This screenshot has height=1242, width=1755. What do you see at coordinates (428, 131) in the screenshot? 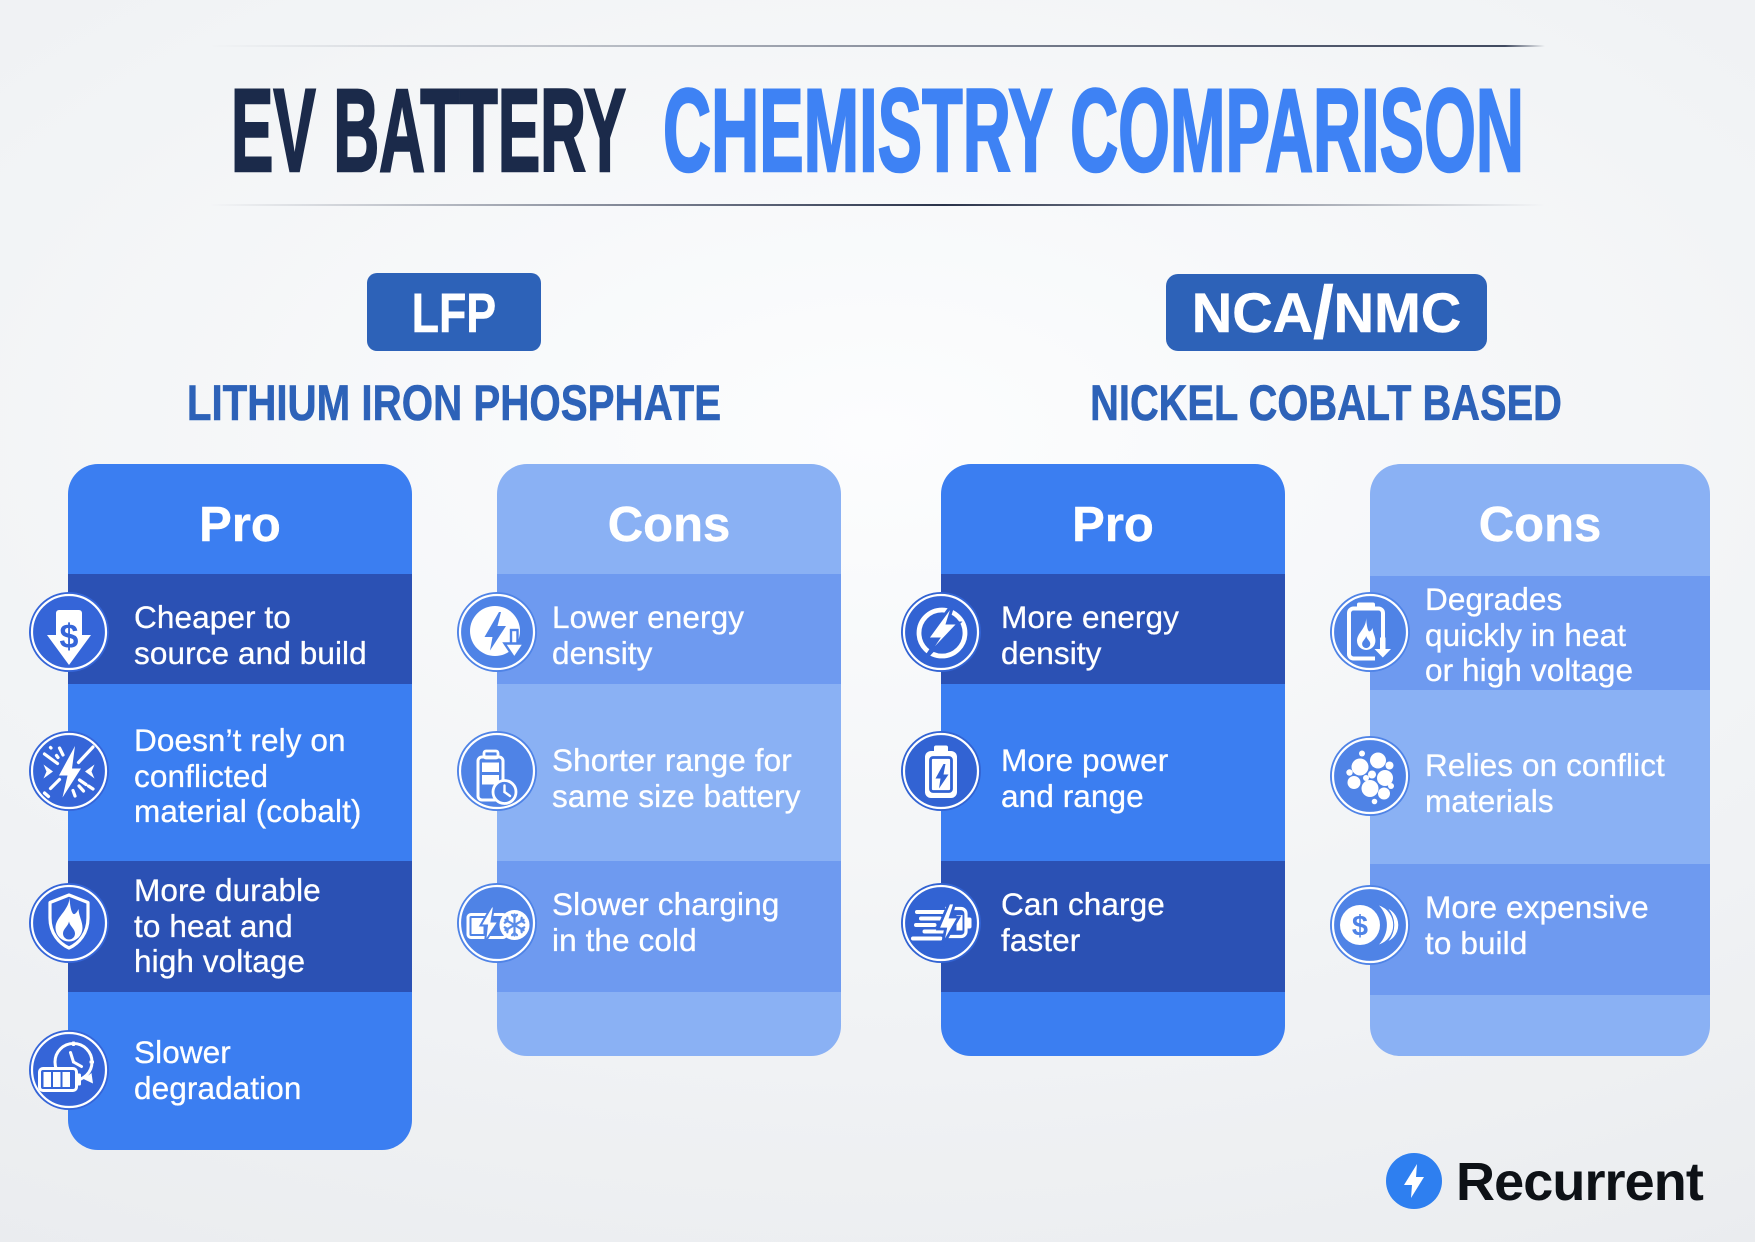
I see `svg-text: EV BATTERY` at bounding box center [428, 131].